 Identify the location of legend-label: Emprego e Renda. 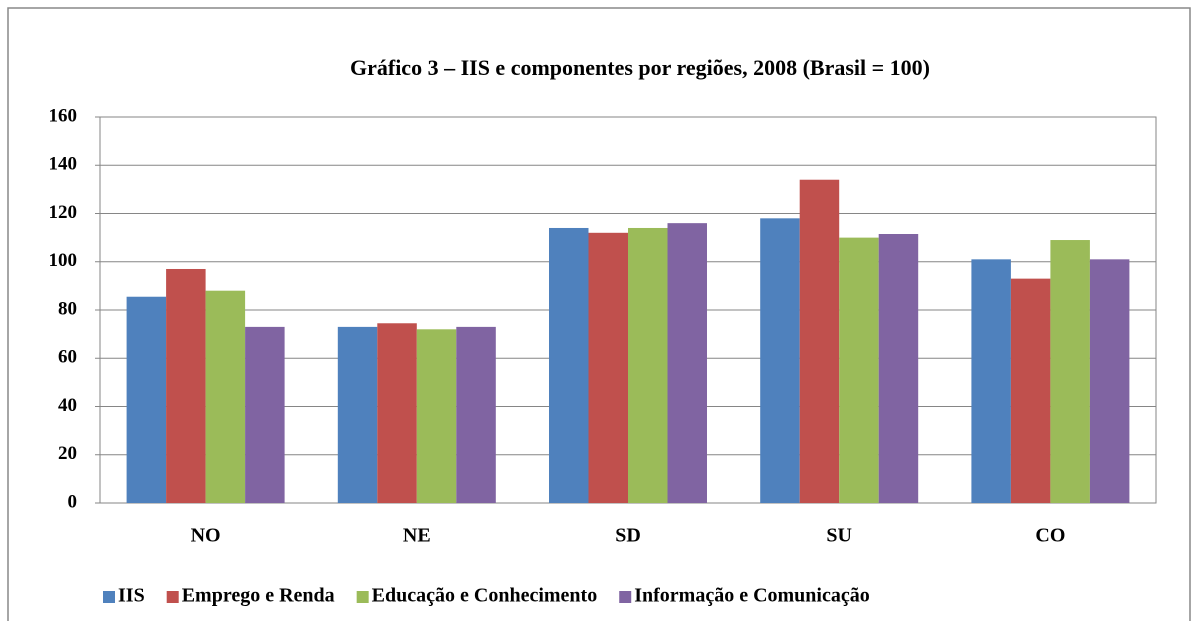
(258, 596).